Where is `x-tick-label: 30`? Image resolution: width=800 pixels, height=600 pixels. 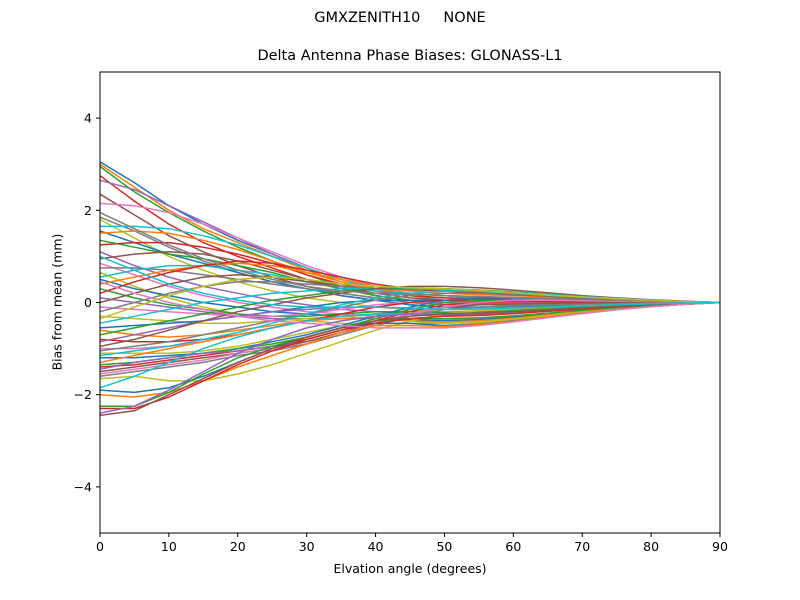
x-tick-label: 30 is located at coordinates (307, 546).